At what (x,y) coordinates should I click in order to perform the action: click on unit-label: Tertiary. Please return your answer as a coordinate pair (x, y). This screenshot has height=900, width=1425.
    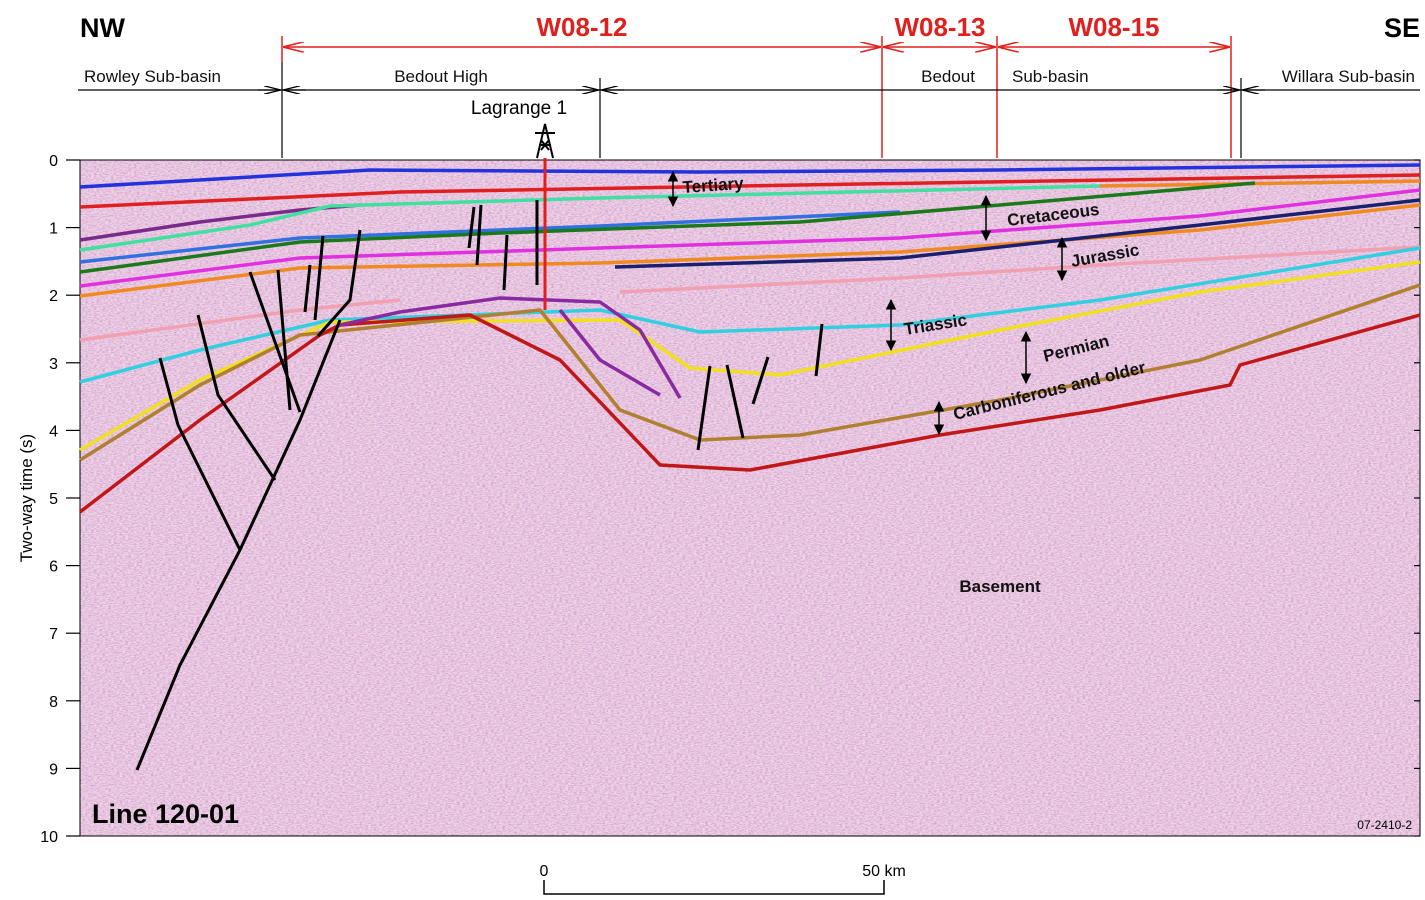
    Looking at the image, I should click on (713, 185).